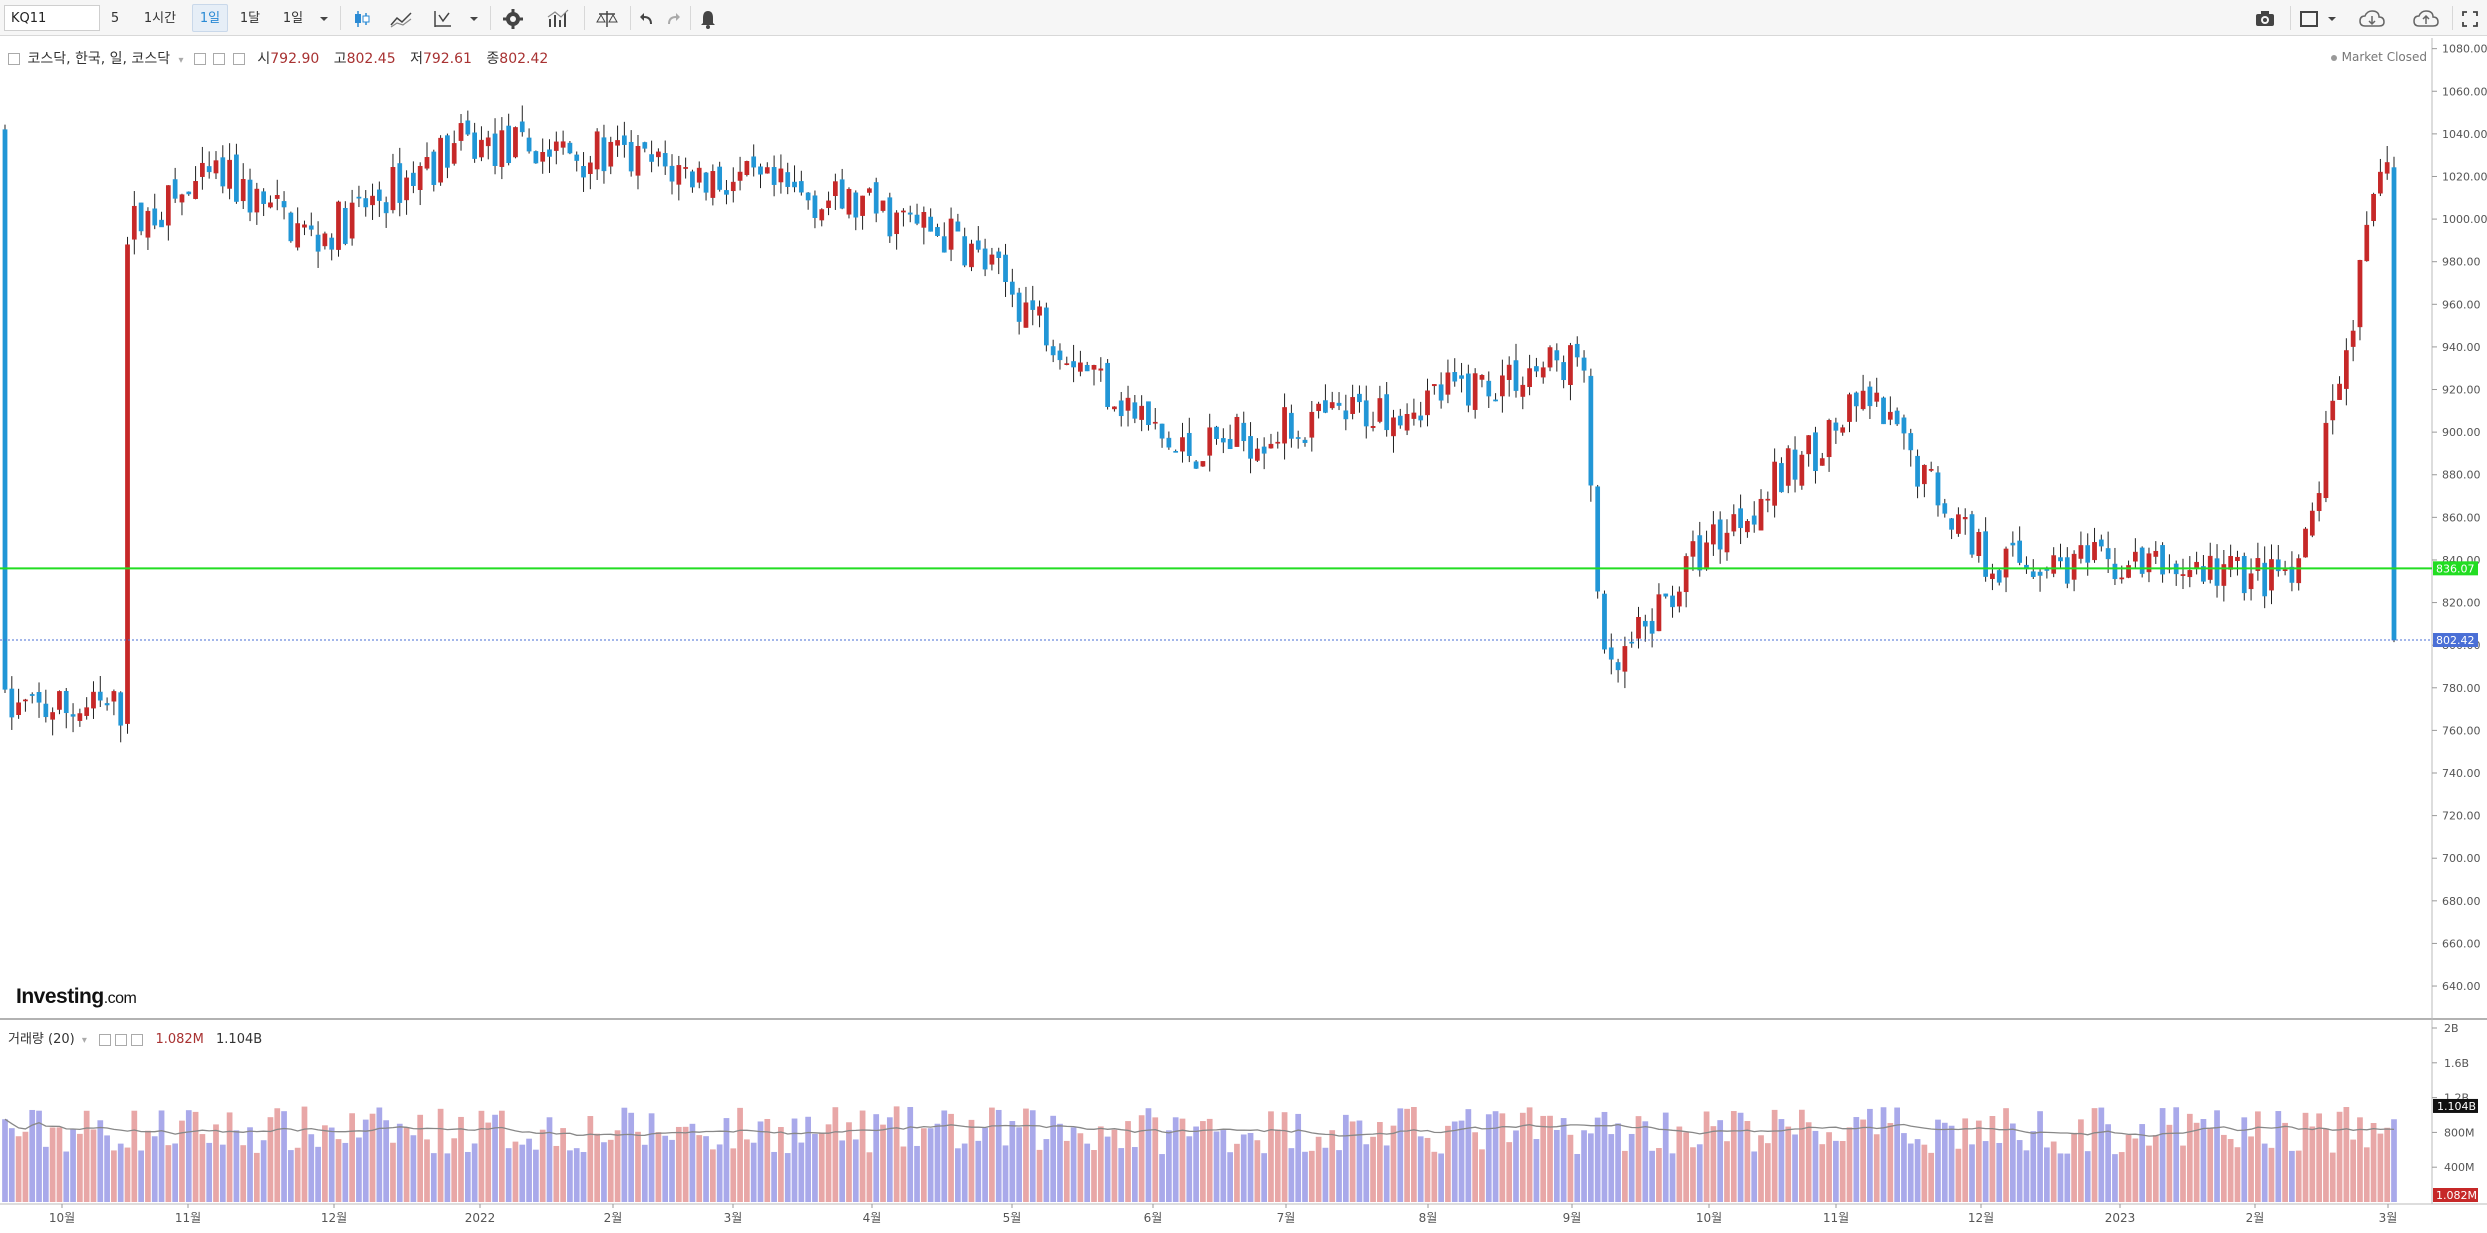  What do you see at coordinates (52, 18) in the screenshot?
I see `symbol-input` at bounding box center [52, 18].